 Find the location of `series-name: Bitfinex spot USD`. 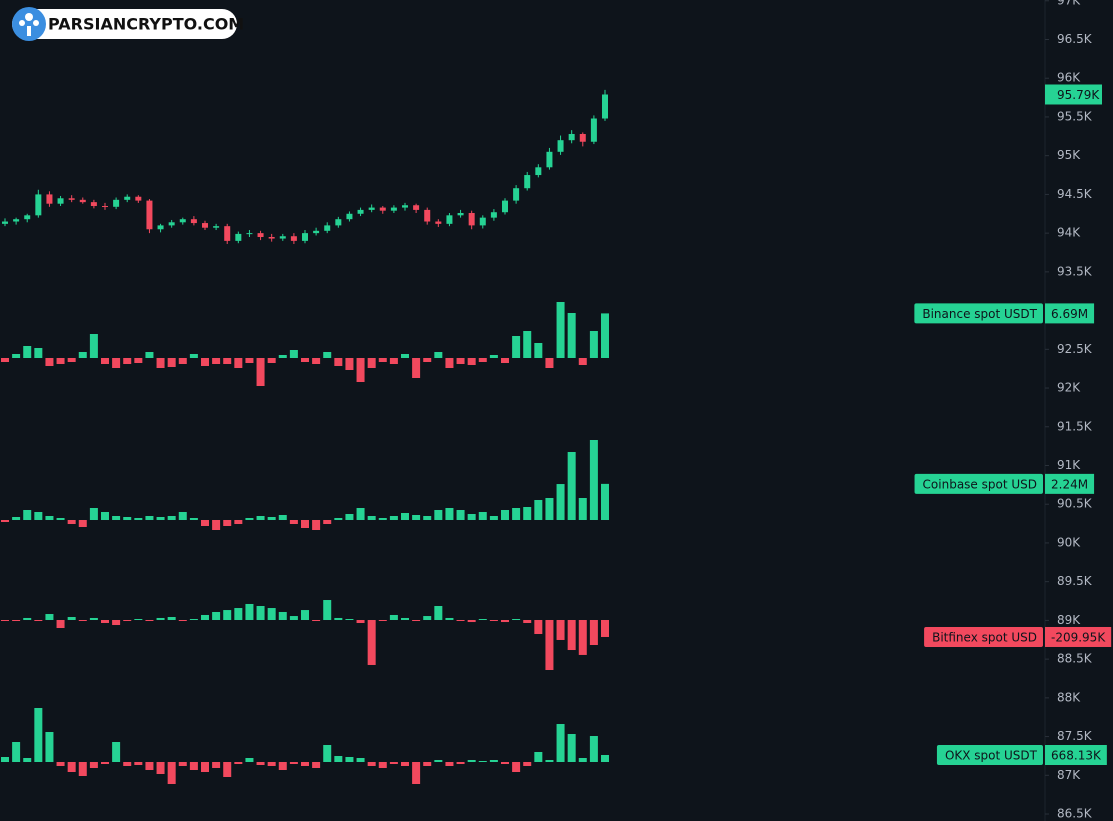

series-name: Bitfinex spot USD is located at coordinates (984, 637).